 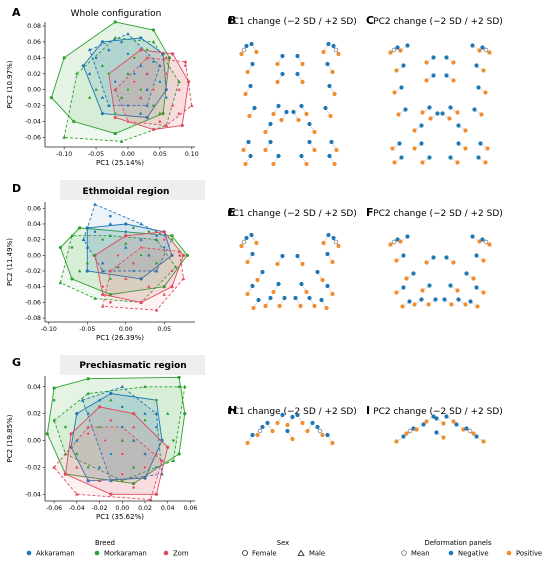 I want to click on panel-letter-a: A, so click(x=16, y=12).